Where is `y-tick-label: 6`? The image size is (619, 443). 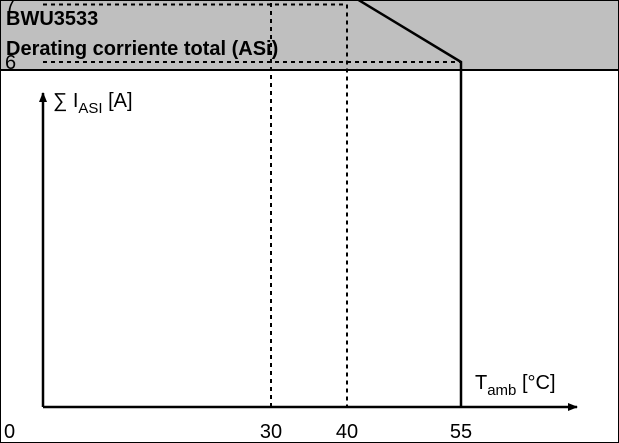 y-tick-label: 6 is located at coordinates (10, 63).